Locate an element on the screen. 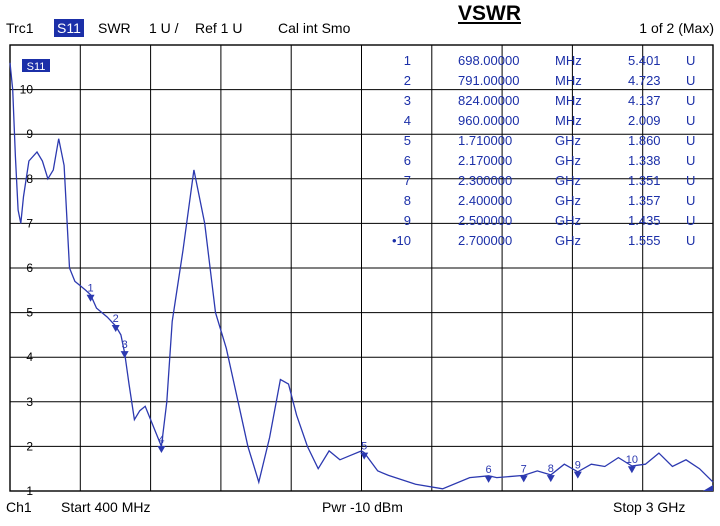 The height and width of the screenshot is (526, 720). marker-3-label: 3 is located at coordinates (125, 345).